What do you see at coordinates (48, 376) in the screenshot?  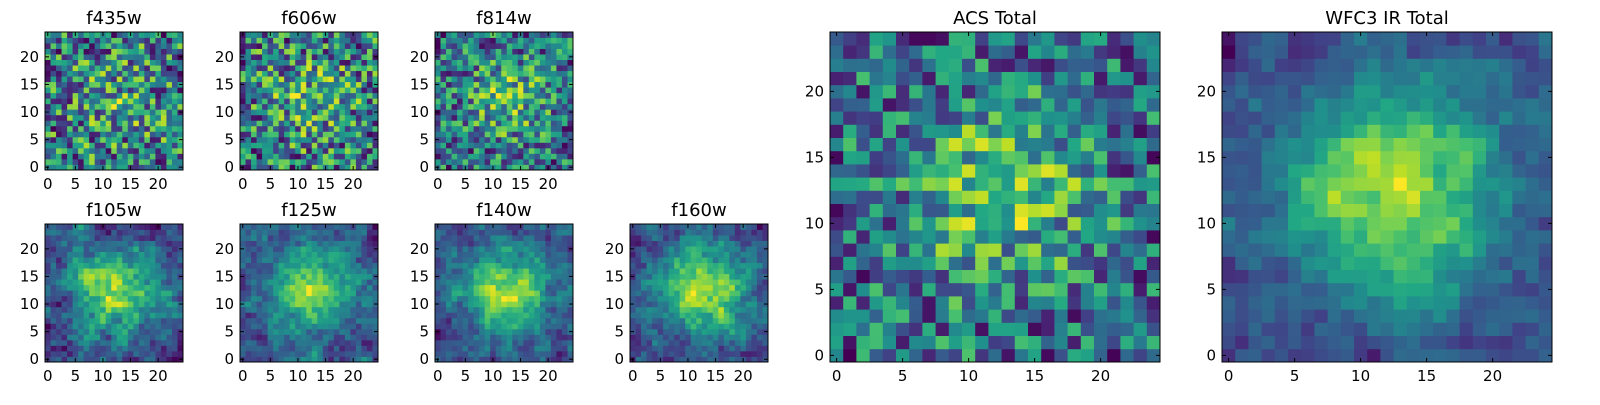 I see `x-tick-label: 0` at bounding box center [48, 376].